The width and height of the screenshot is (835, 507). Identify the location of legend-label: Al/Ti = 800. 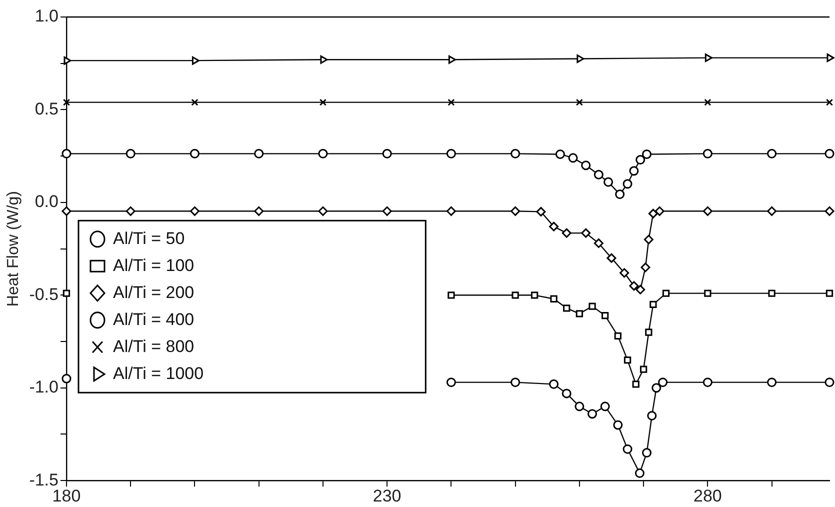
(153, 346).